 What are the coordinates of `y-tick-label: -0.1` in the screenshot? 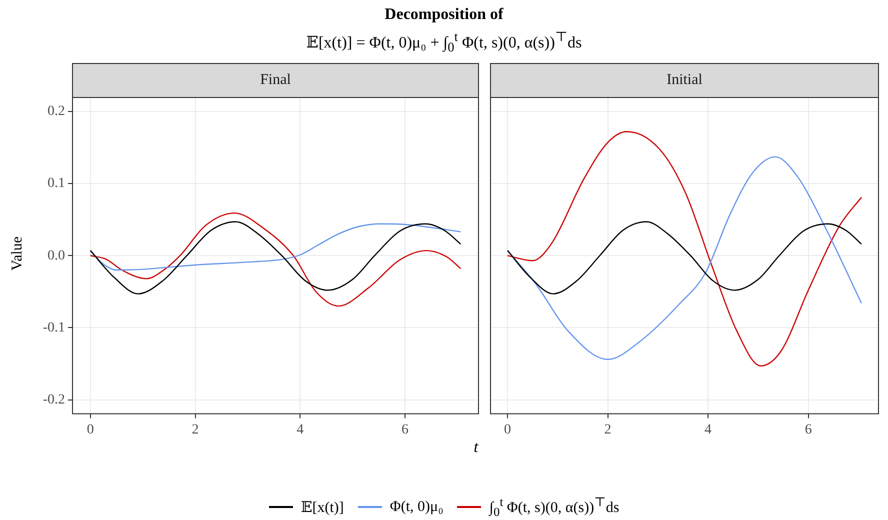 It's located at (53, 328).